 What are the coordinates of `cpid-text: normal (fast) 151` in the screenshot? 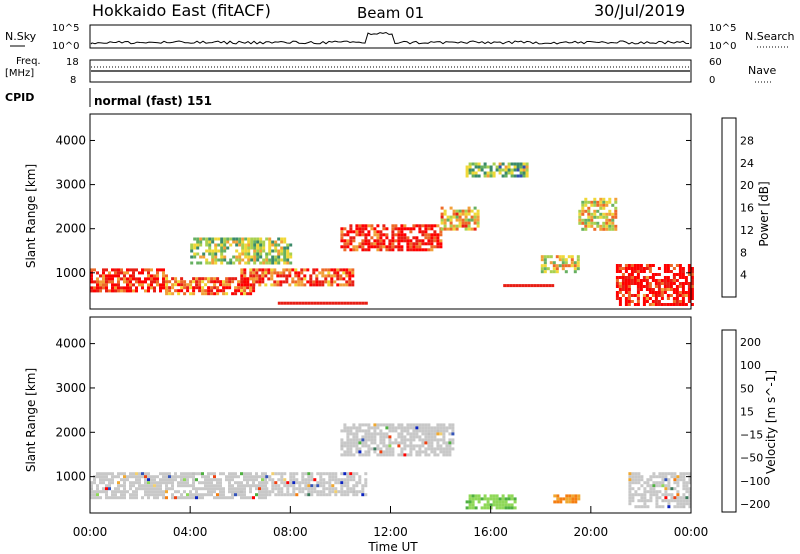 It's located at (153, 101).